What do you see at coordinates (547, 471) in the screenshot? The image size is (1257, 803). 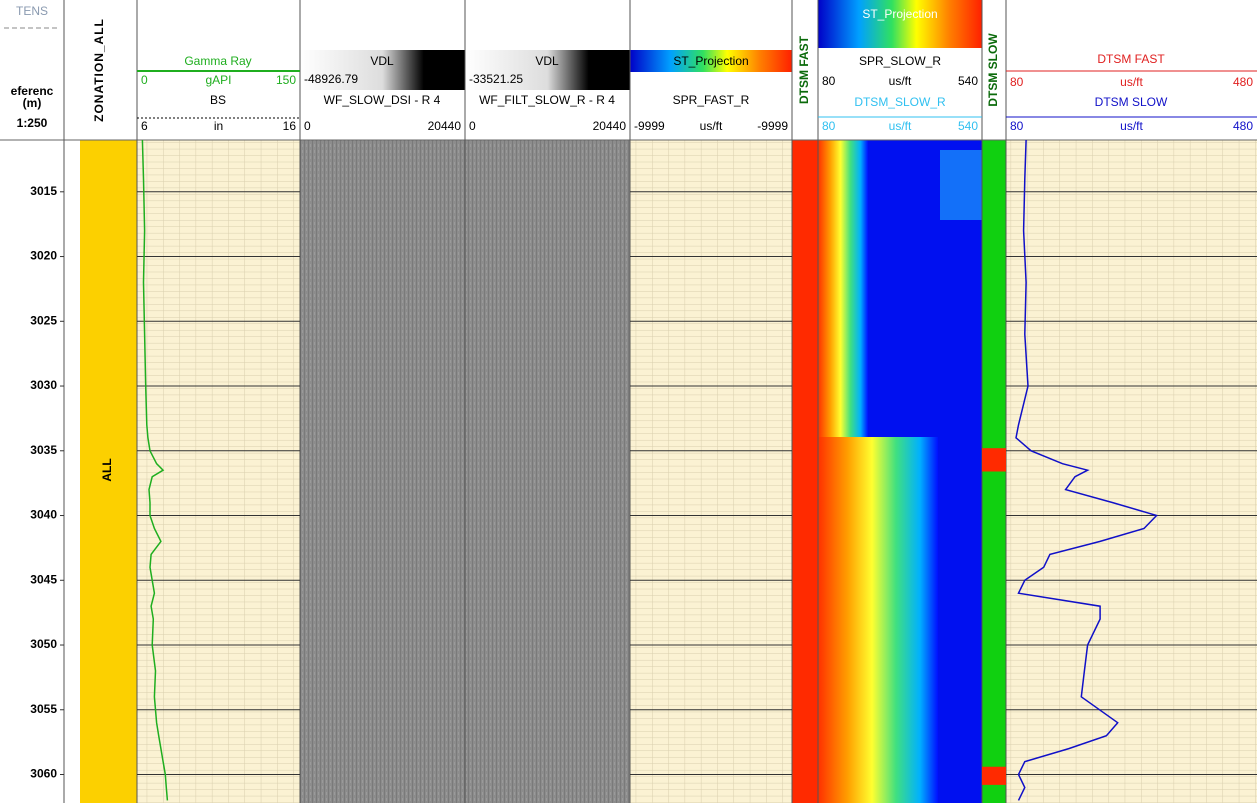 I see `vdl-filt-image` at bounding box center [547, 471].